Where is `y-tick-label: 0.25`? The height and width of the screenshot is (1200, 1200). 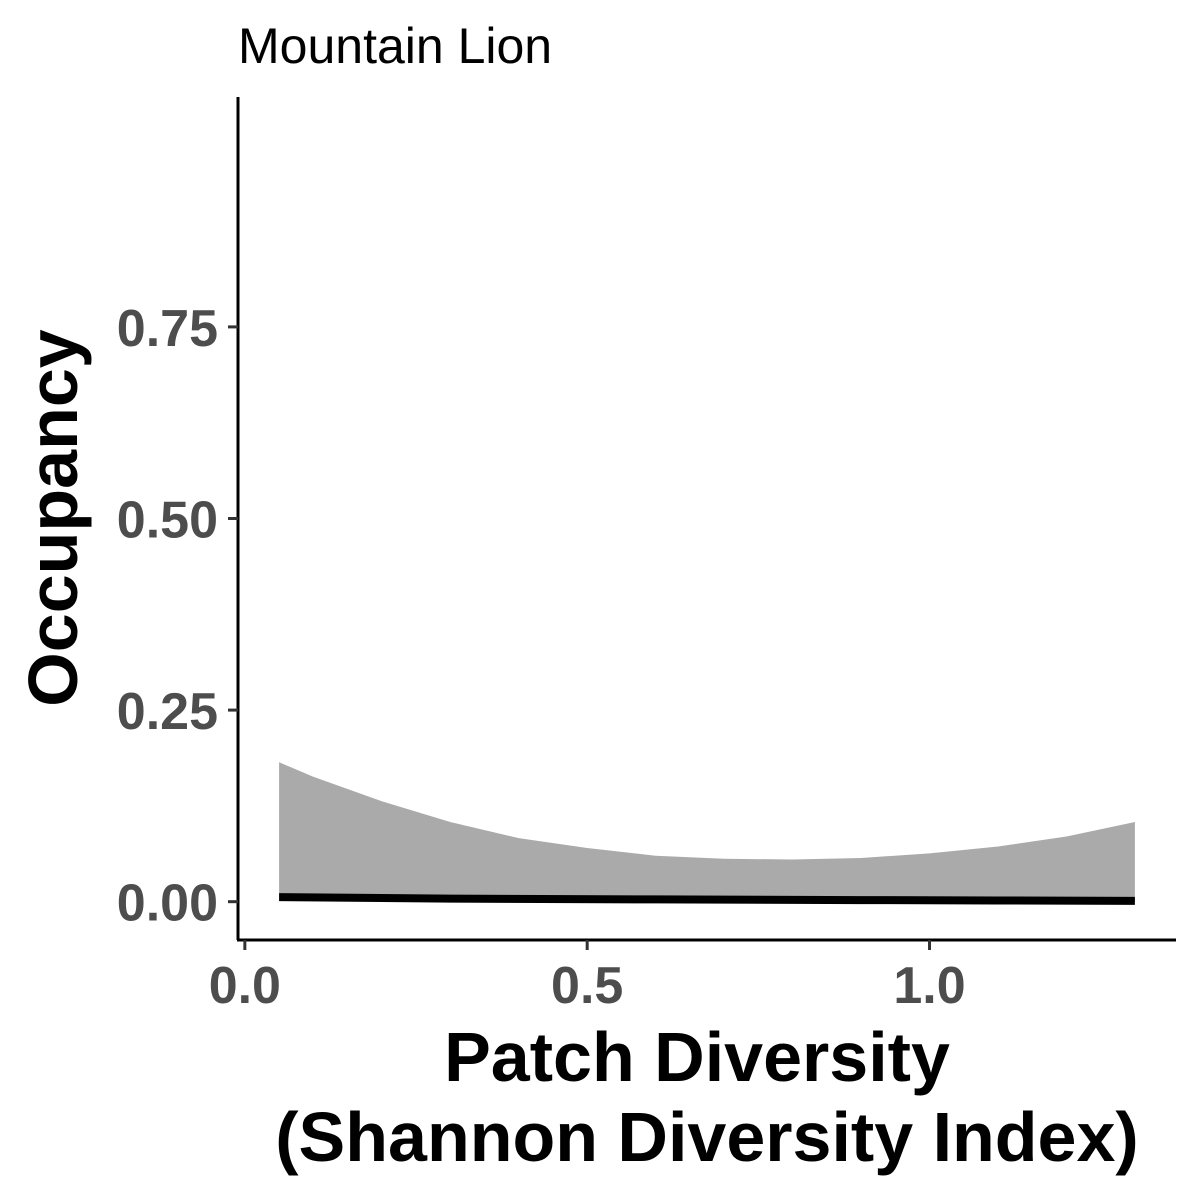 y-tick-label: 0.25 is located at coordinates (167, 712).